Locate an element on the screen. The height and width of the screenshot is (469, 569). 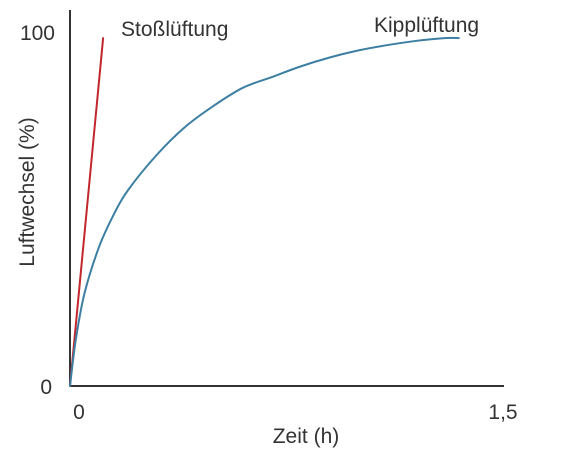
x-tick-label-left: 0 is located at coordinates (79, 412).